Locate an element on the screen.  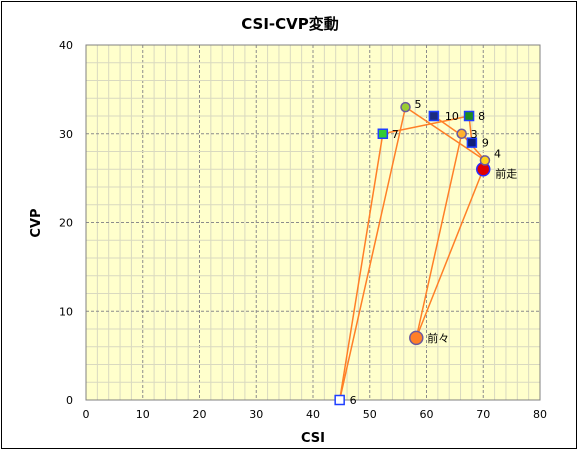
y-tick-label: 0 is located at coordinates (69, 400).